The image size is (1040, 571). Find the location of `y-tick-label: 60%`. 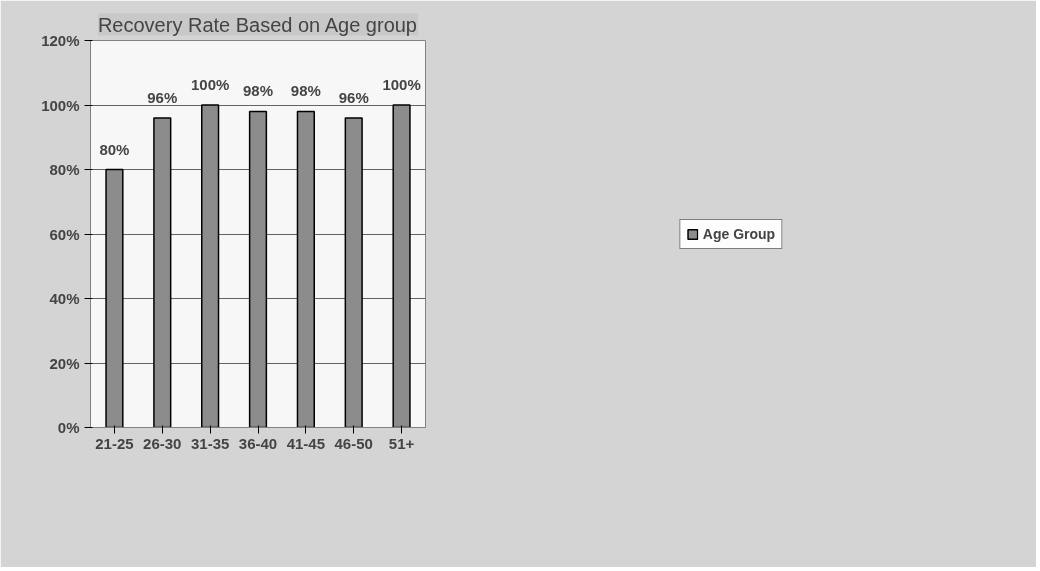

y-tick-label: 60% is located at coordinates (64, 234).